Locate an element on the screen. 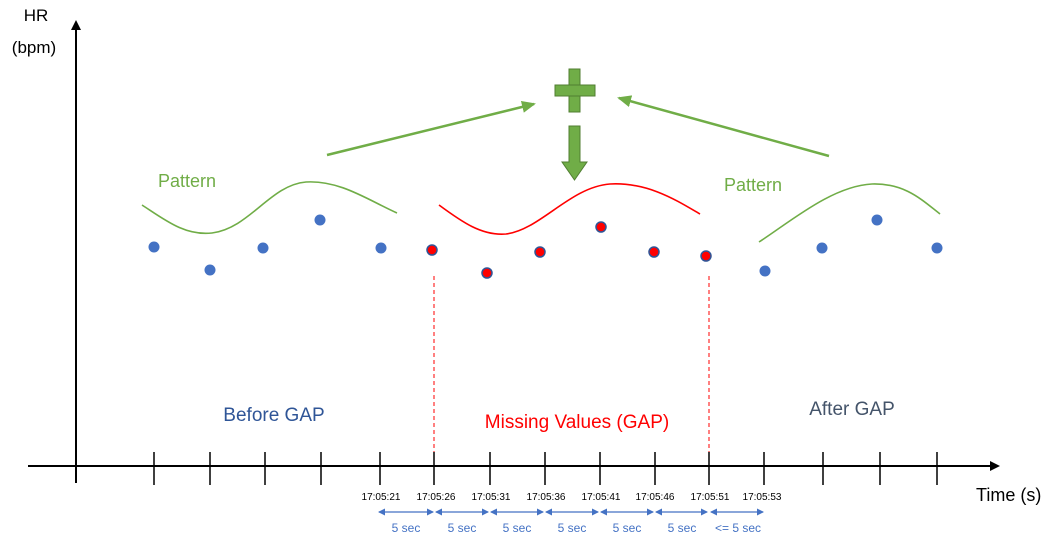 The height and width of the screenshot is (537, 1057). timestamp-label: 17:05:36 is located at coordinates (546, 497).